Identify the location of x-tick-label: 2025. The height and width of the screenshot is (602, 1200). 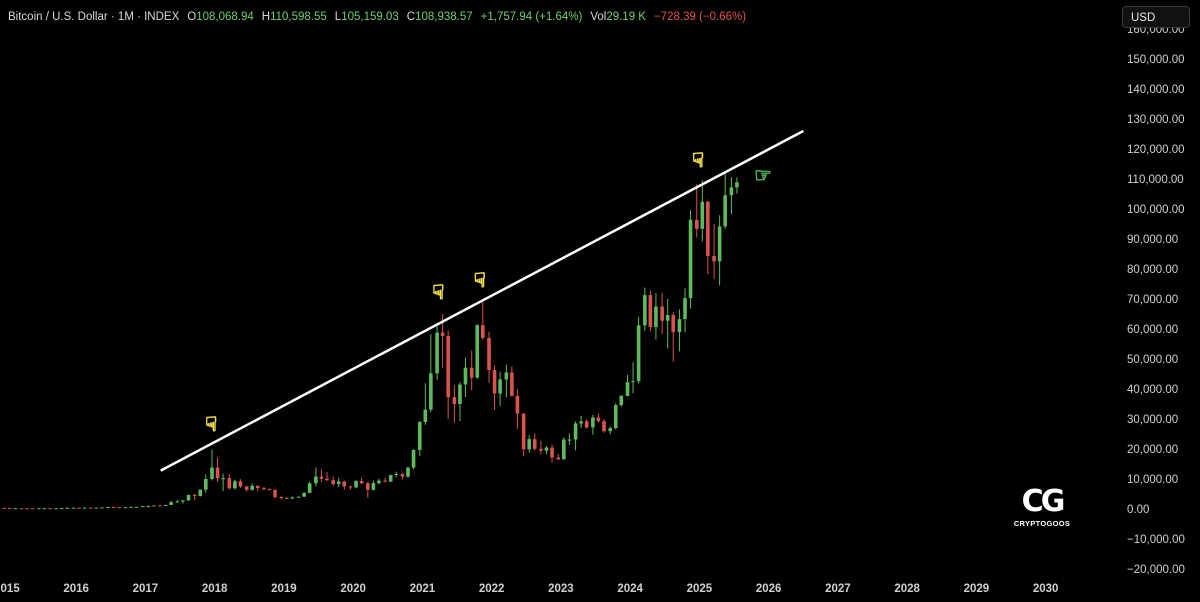
(700, 589).